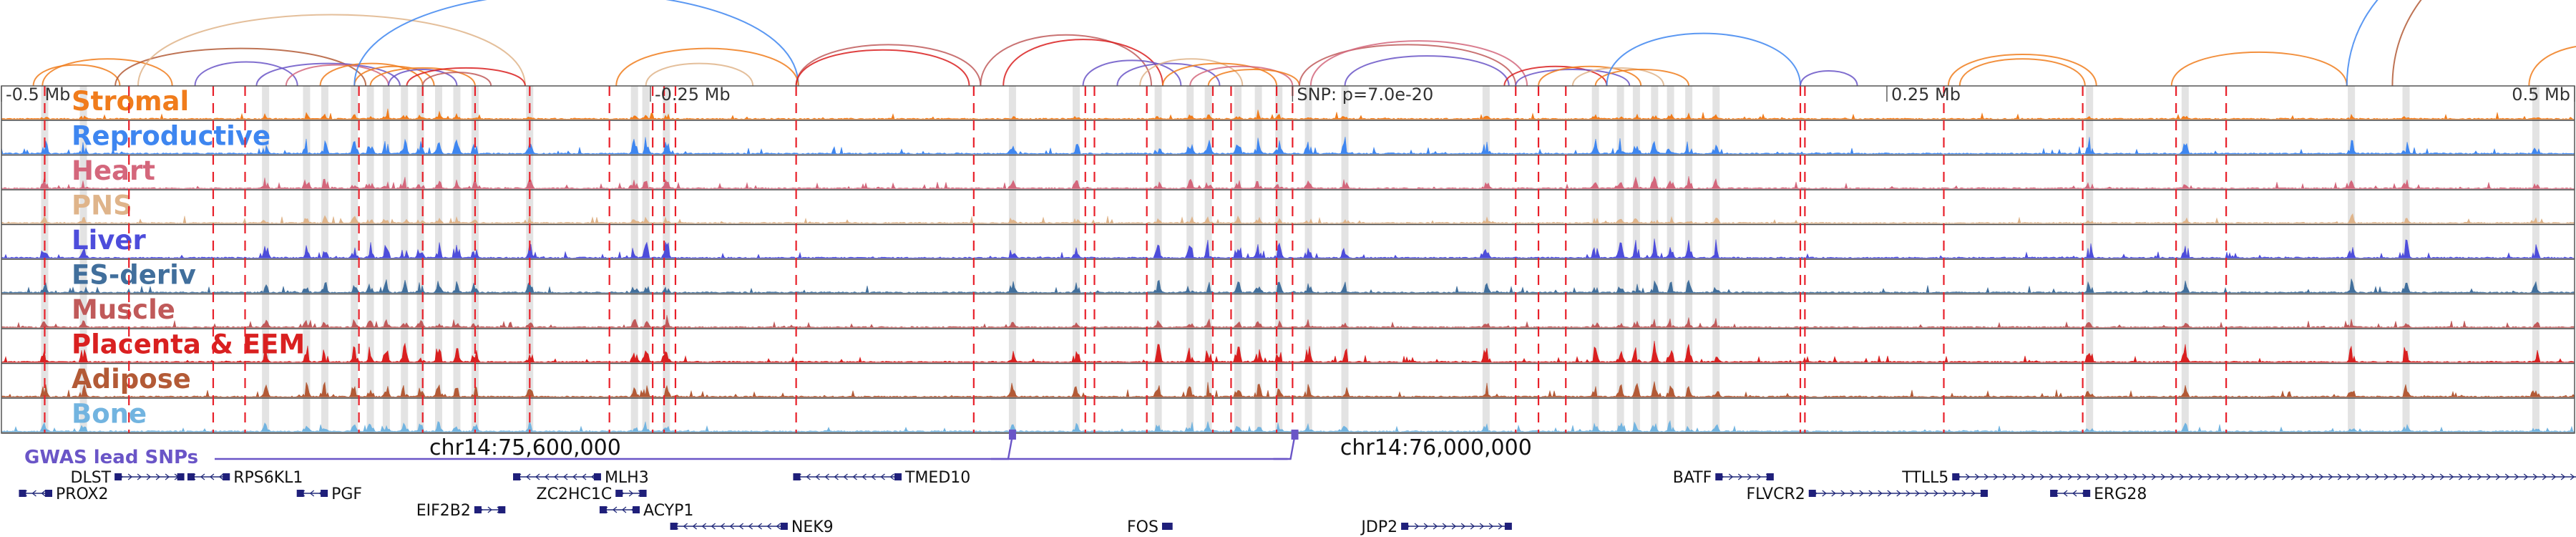  Describe the element at coordinates (1436, 527) in the screenshot. I see `gene-jdp2: JDP2` at that location.